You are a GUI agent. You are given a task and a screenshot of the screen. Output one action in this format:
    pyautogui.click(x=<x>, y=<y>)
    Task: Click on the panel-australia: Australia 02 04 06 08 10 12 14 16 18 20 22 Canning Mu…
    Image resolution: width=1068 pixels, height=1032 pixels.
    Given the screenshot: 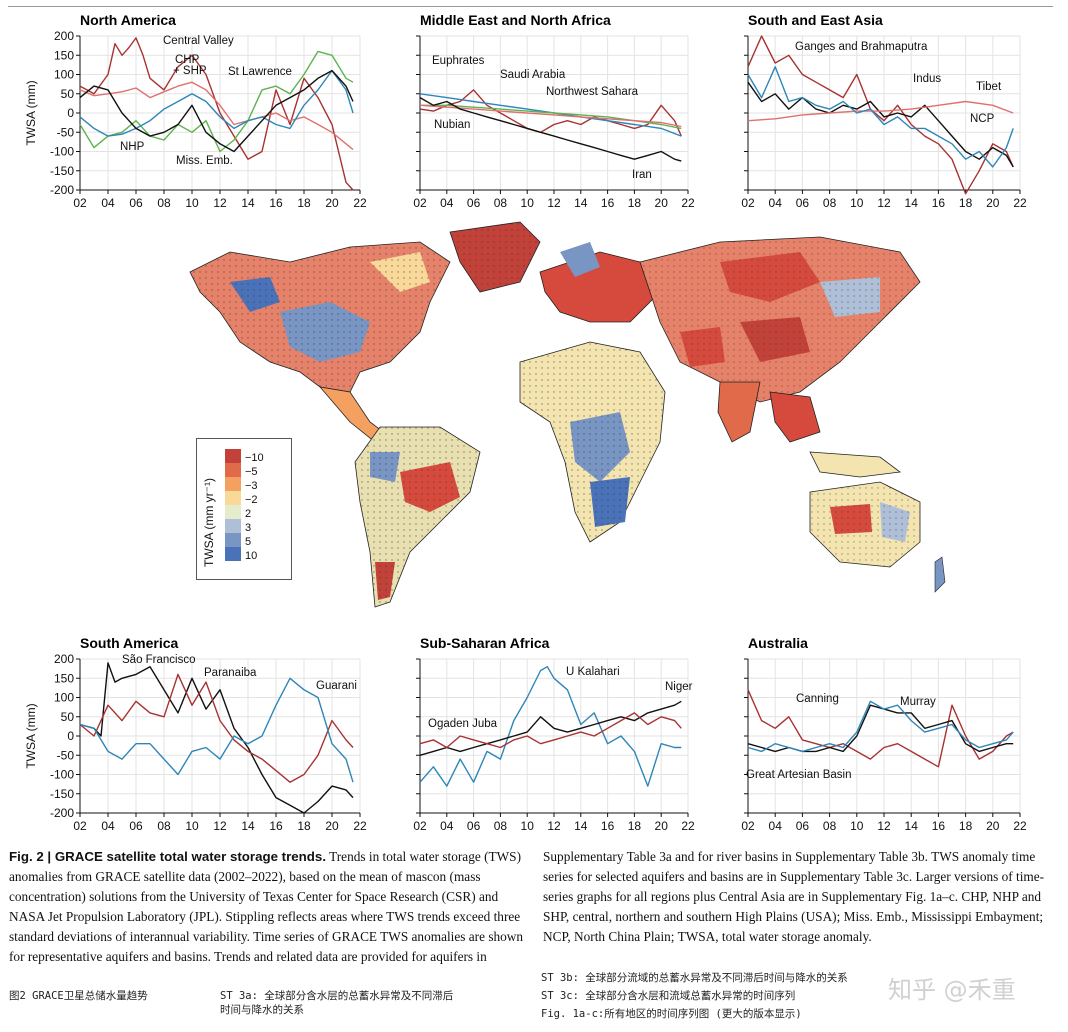 What is the action you would take?
    pyautogui.click(x=888, y=737)
    